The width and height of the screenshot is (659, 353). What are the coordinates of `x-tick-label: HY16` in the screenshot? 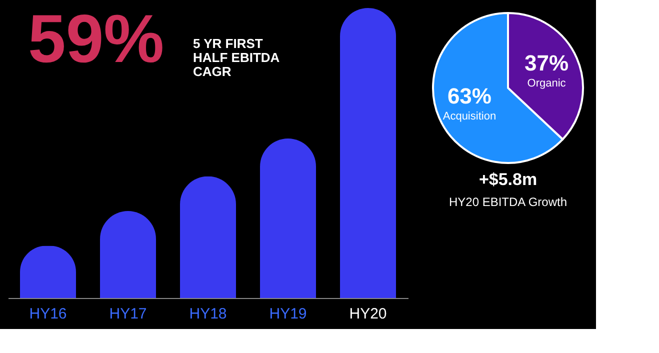 It's located at (48, 314).